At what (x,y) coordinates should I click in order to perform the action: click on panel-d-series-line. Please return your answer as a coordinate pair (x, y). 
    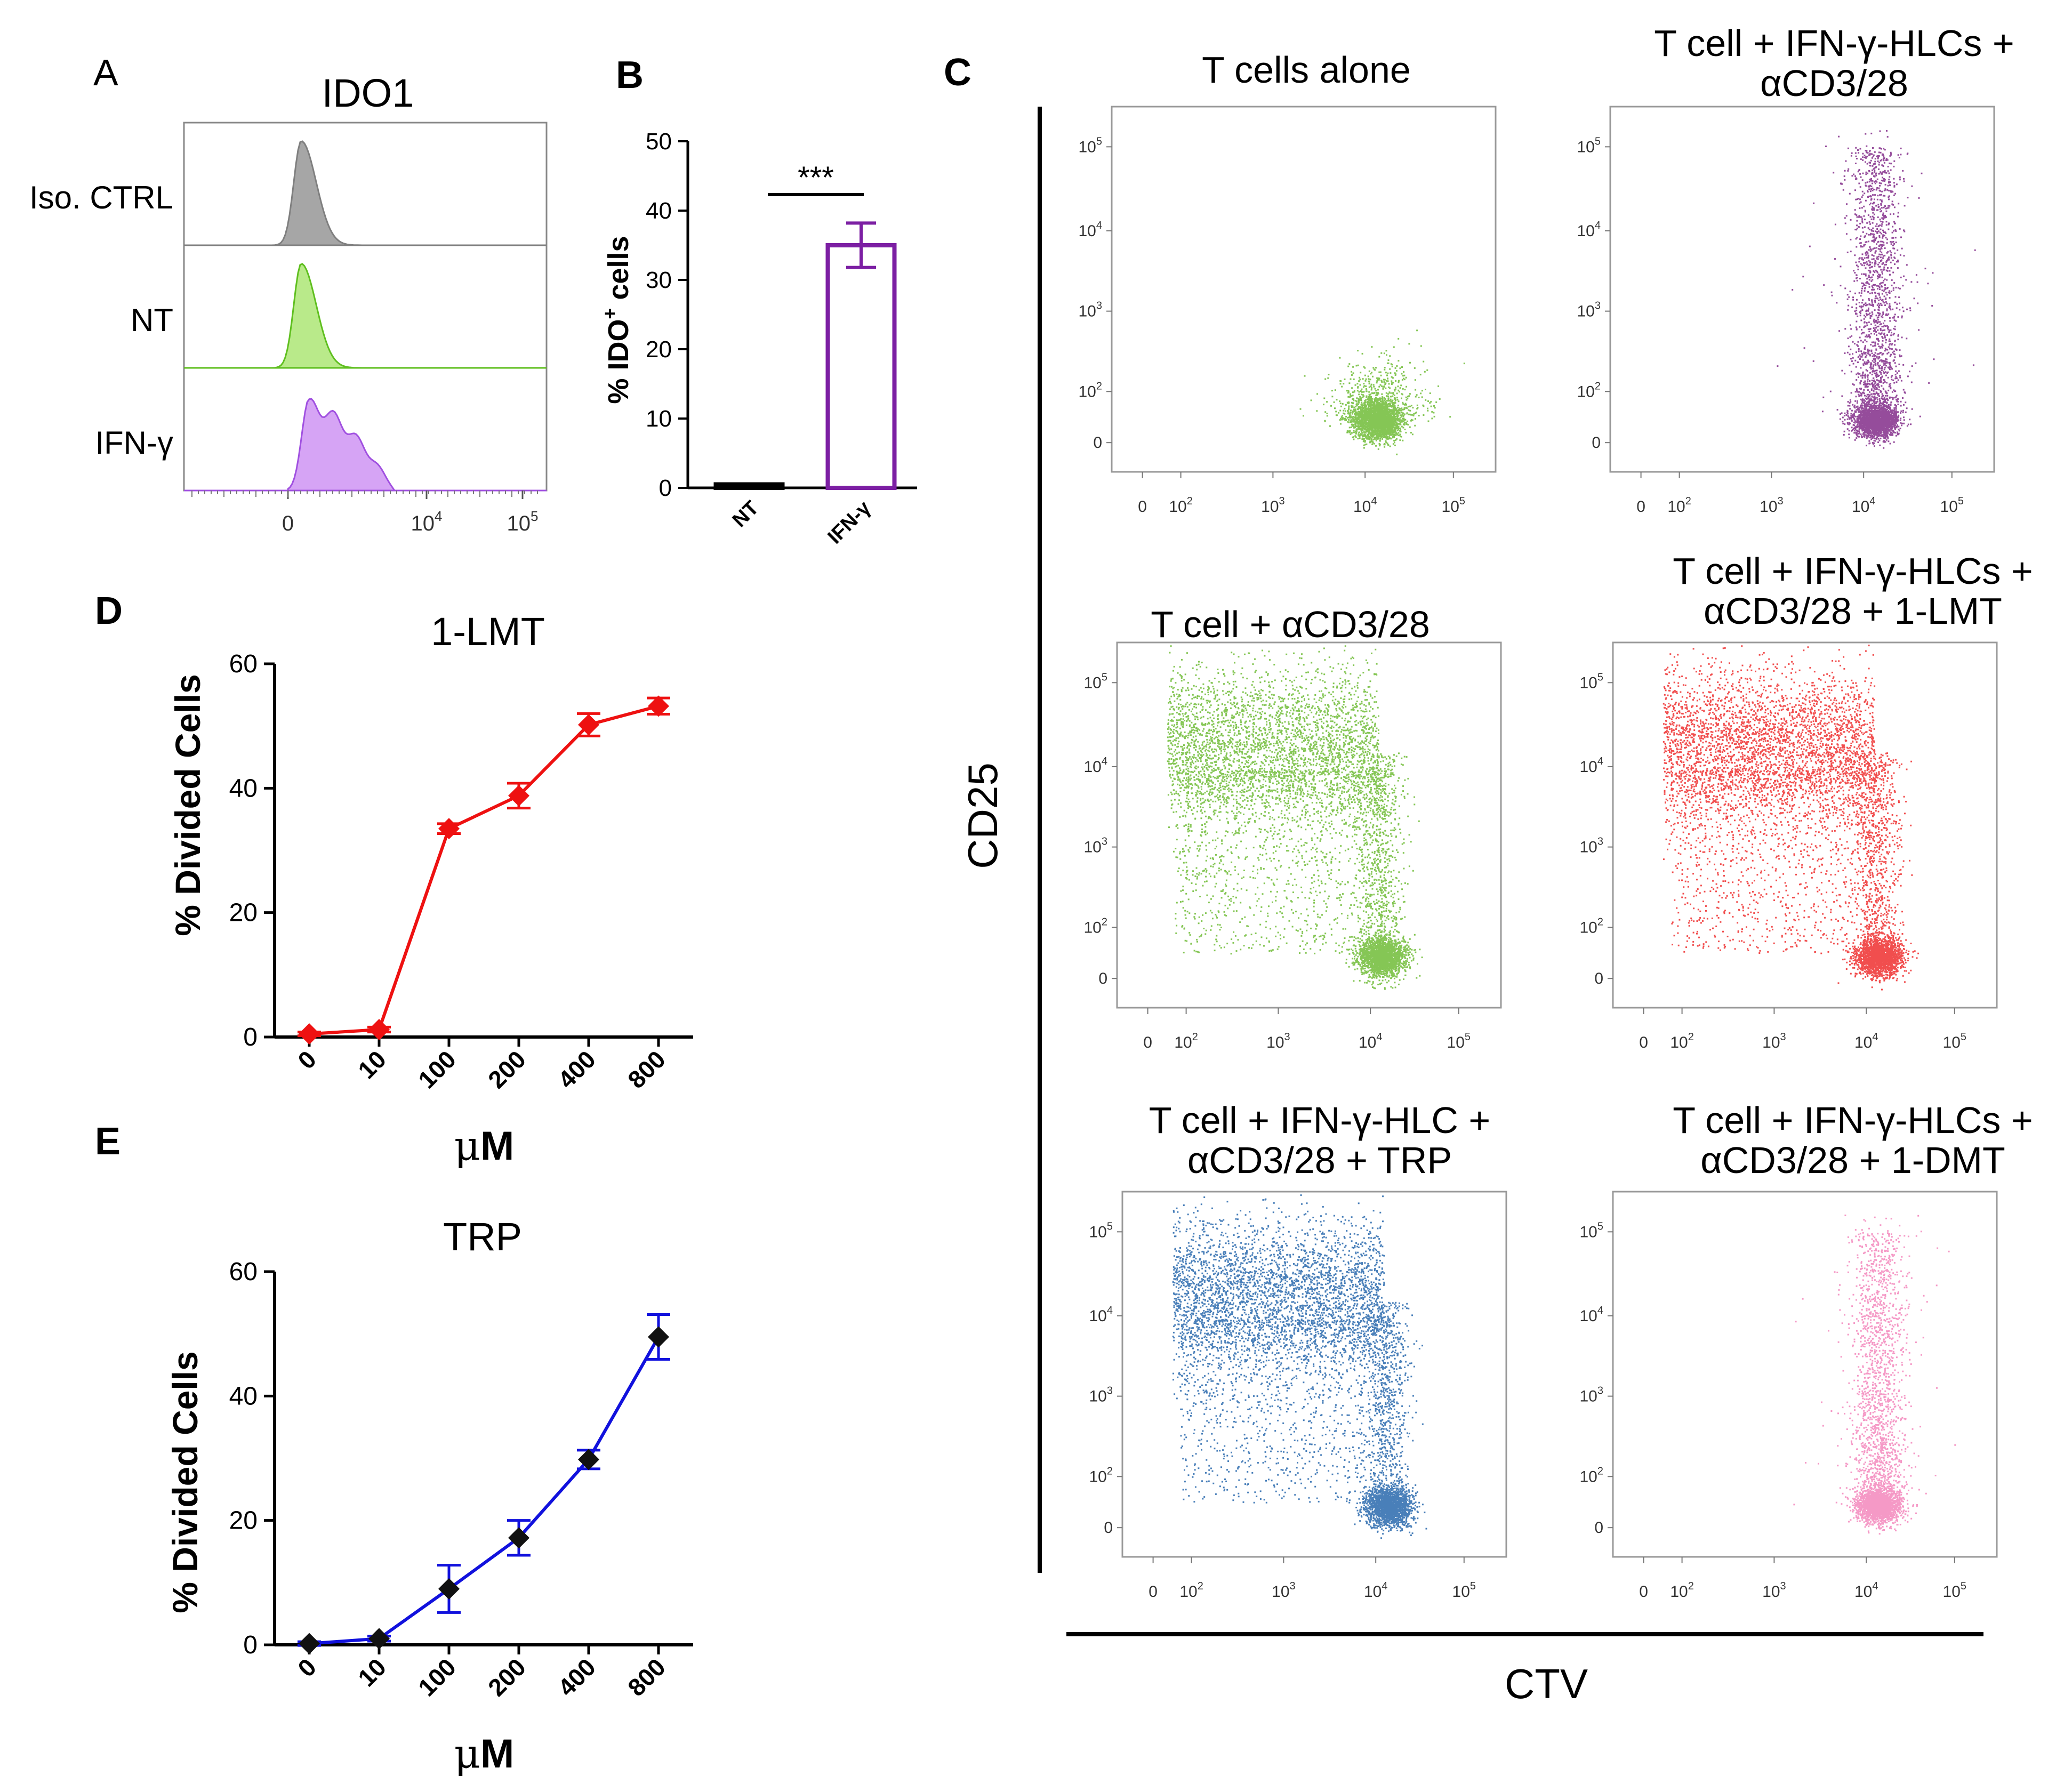
    Looking at the image, I should click on (484, 870).